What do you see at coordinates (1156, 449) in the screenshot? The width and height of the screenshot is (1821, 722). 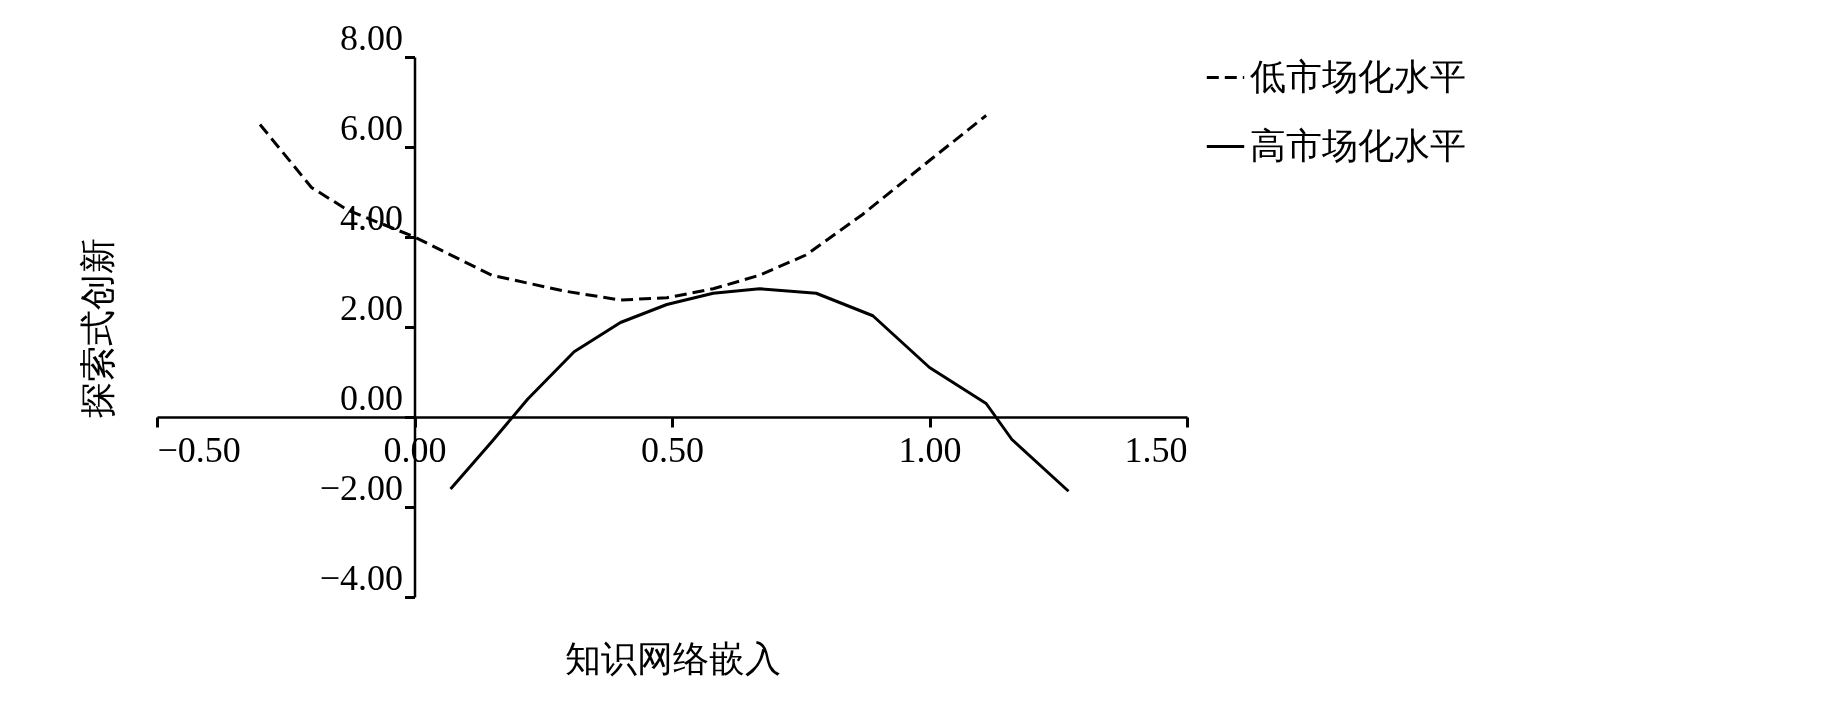 I see `x-tick-label: 1.50` at bounding box center [1156, 449].